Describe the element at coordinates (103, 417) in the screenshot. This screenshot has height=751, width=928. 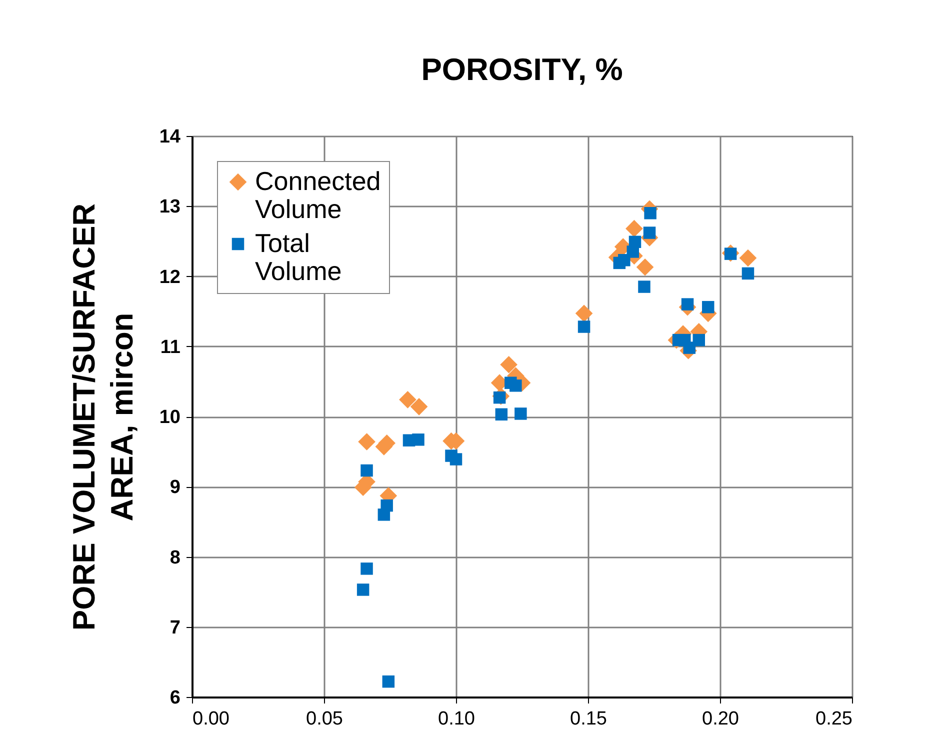
I see `y-axis-title: PORE VOLUMET/SURFACER AREA, mircon` at that location.